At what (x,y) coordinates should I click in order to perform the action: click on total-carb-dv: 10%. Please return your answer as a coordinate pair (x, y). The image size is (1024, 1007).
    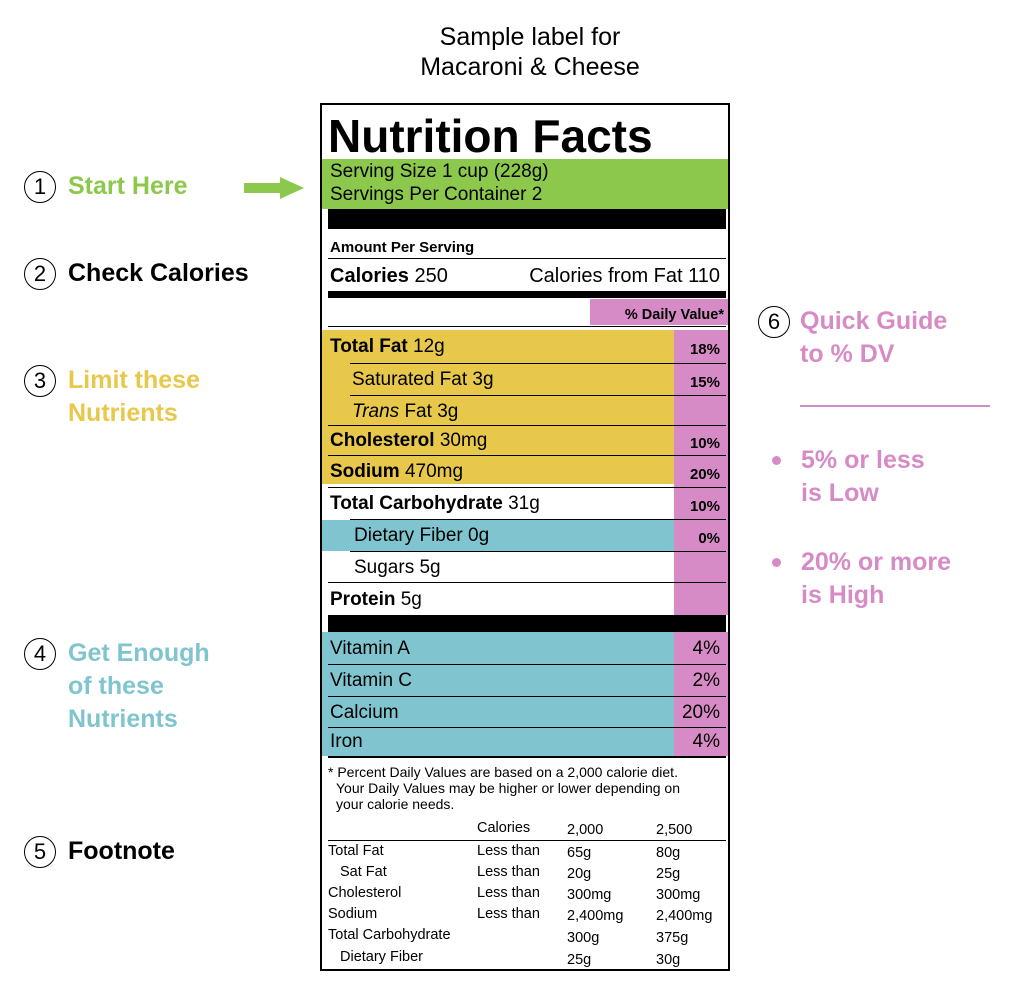
    Looking at the image, I should click on (704, 506).